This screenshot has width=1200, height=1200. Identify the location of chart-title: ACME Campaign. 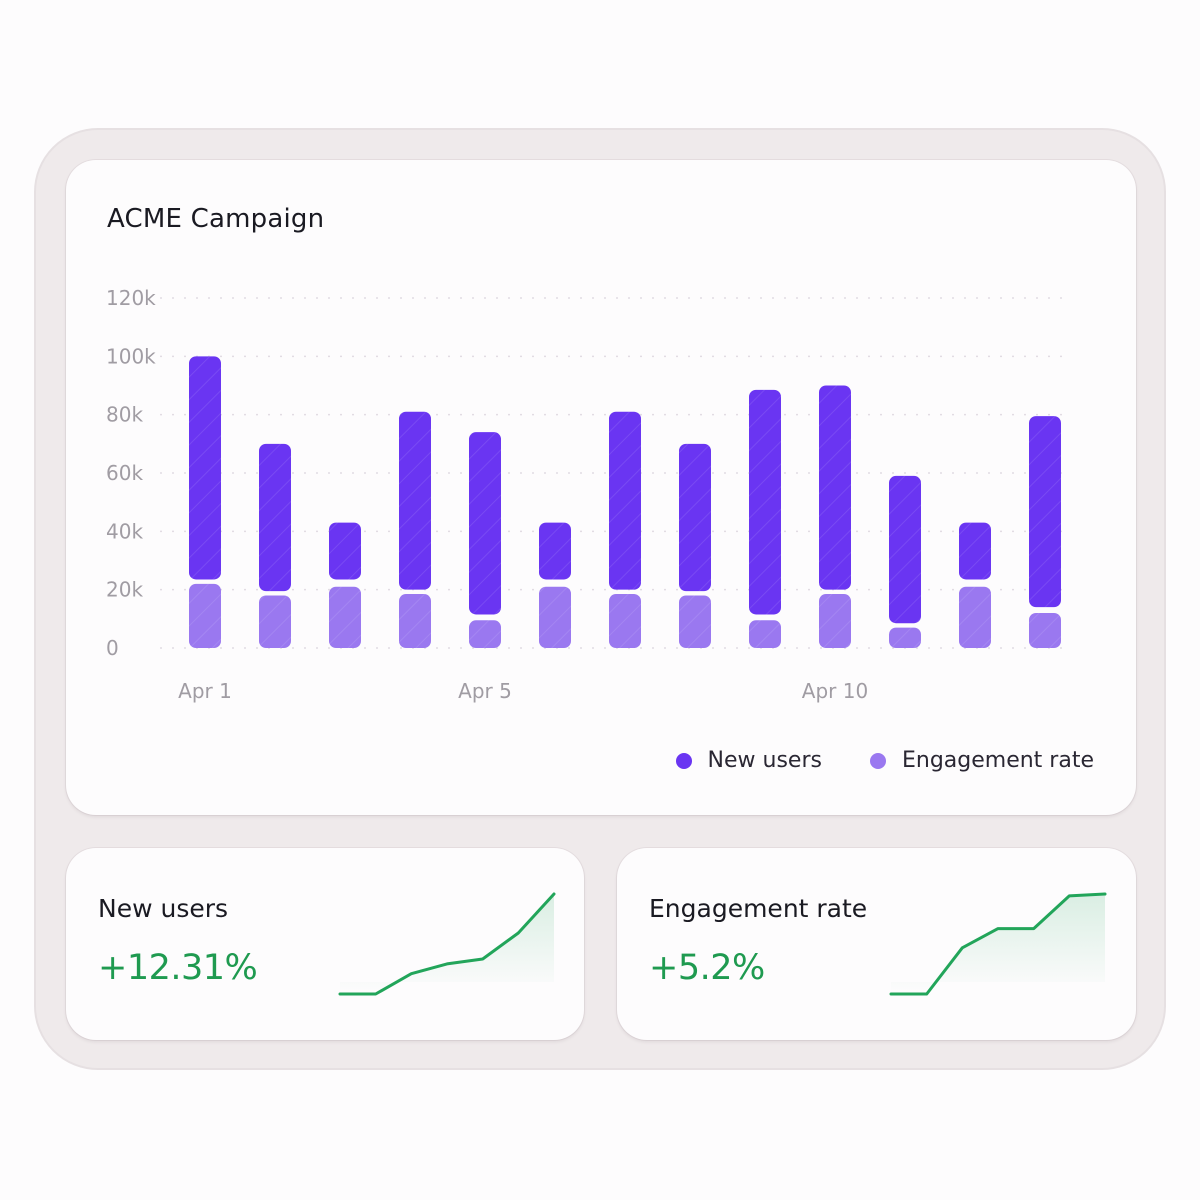
(216, 219).